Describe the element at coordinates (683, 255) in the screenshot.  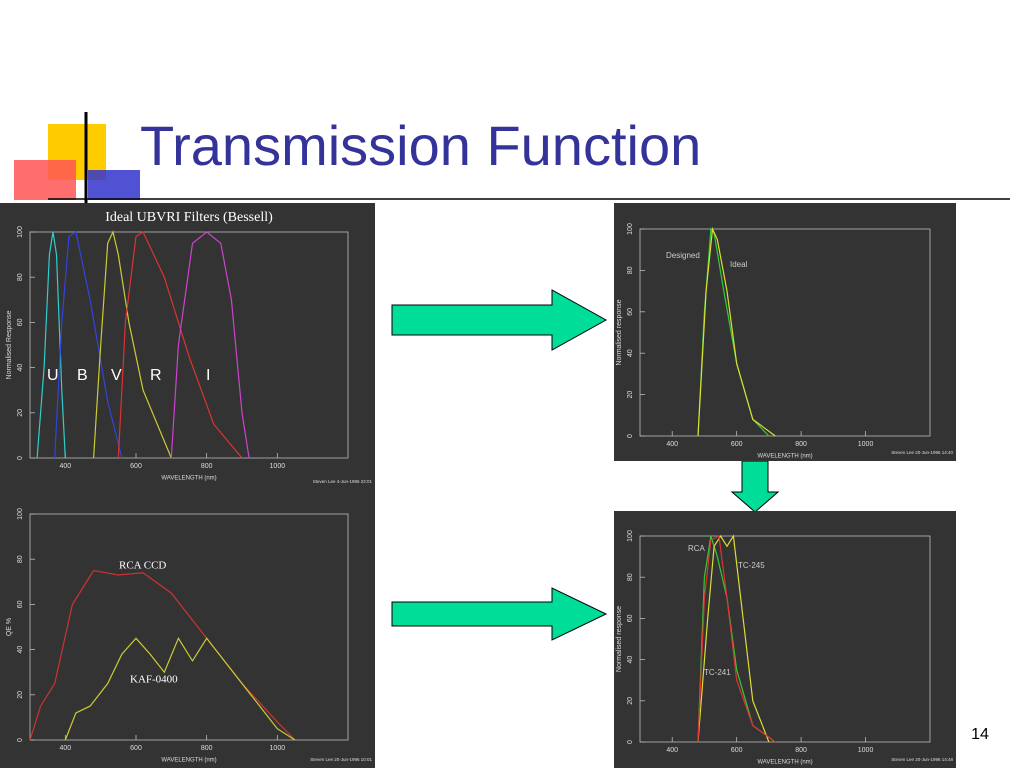
I see `series-label: Designed` at that location.